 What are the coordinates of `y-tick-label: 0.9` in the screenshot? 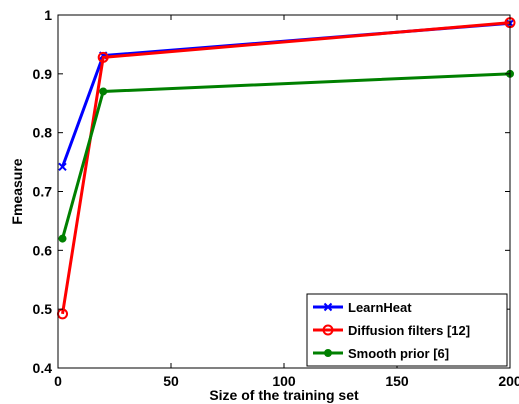 It's located at (43, 74).